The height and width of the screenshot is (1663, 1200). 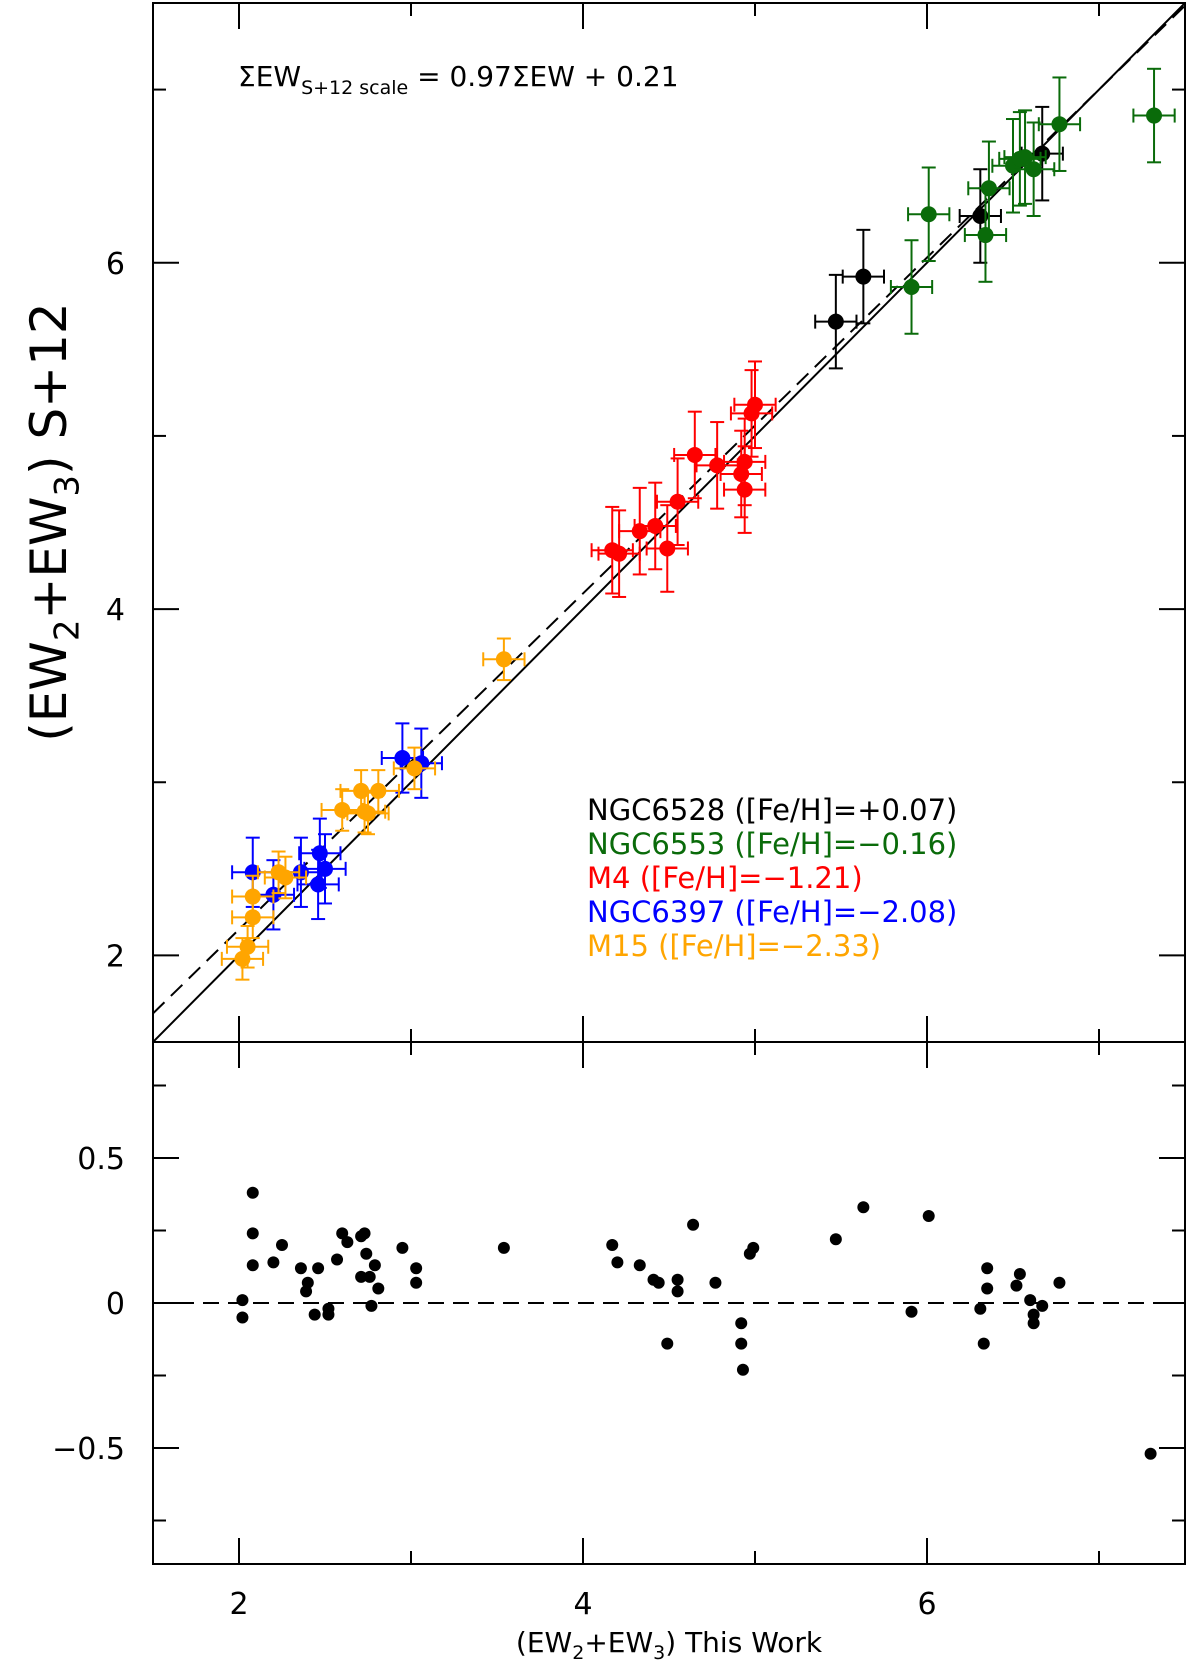 I want to click on y-axis-label-part: ) S+12, so click(x=49, y=388).